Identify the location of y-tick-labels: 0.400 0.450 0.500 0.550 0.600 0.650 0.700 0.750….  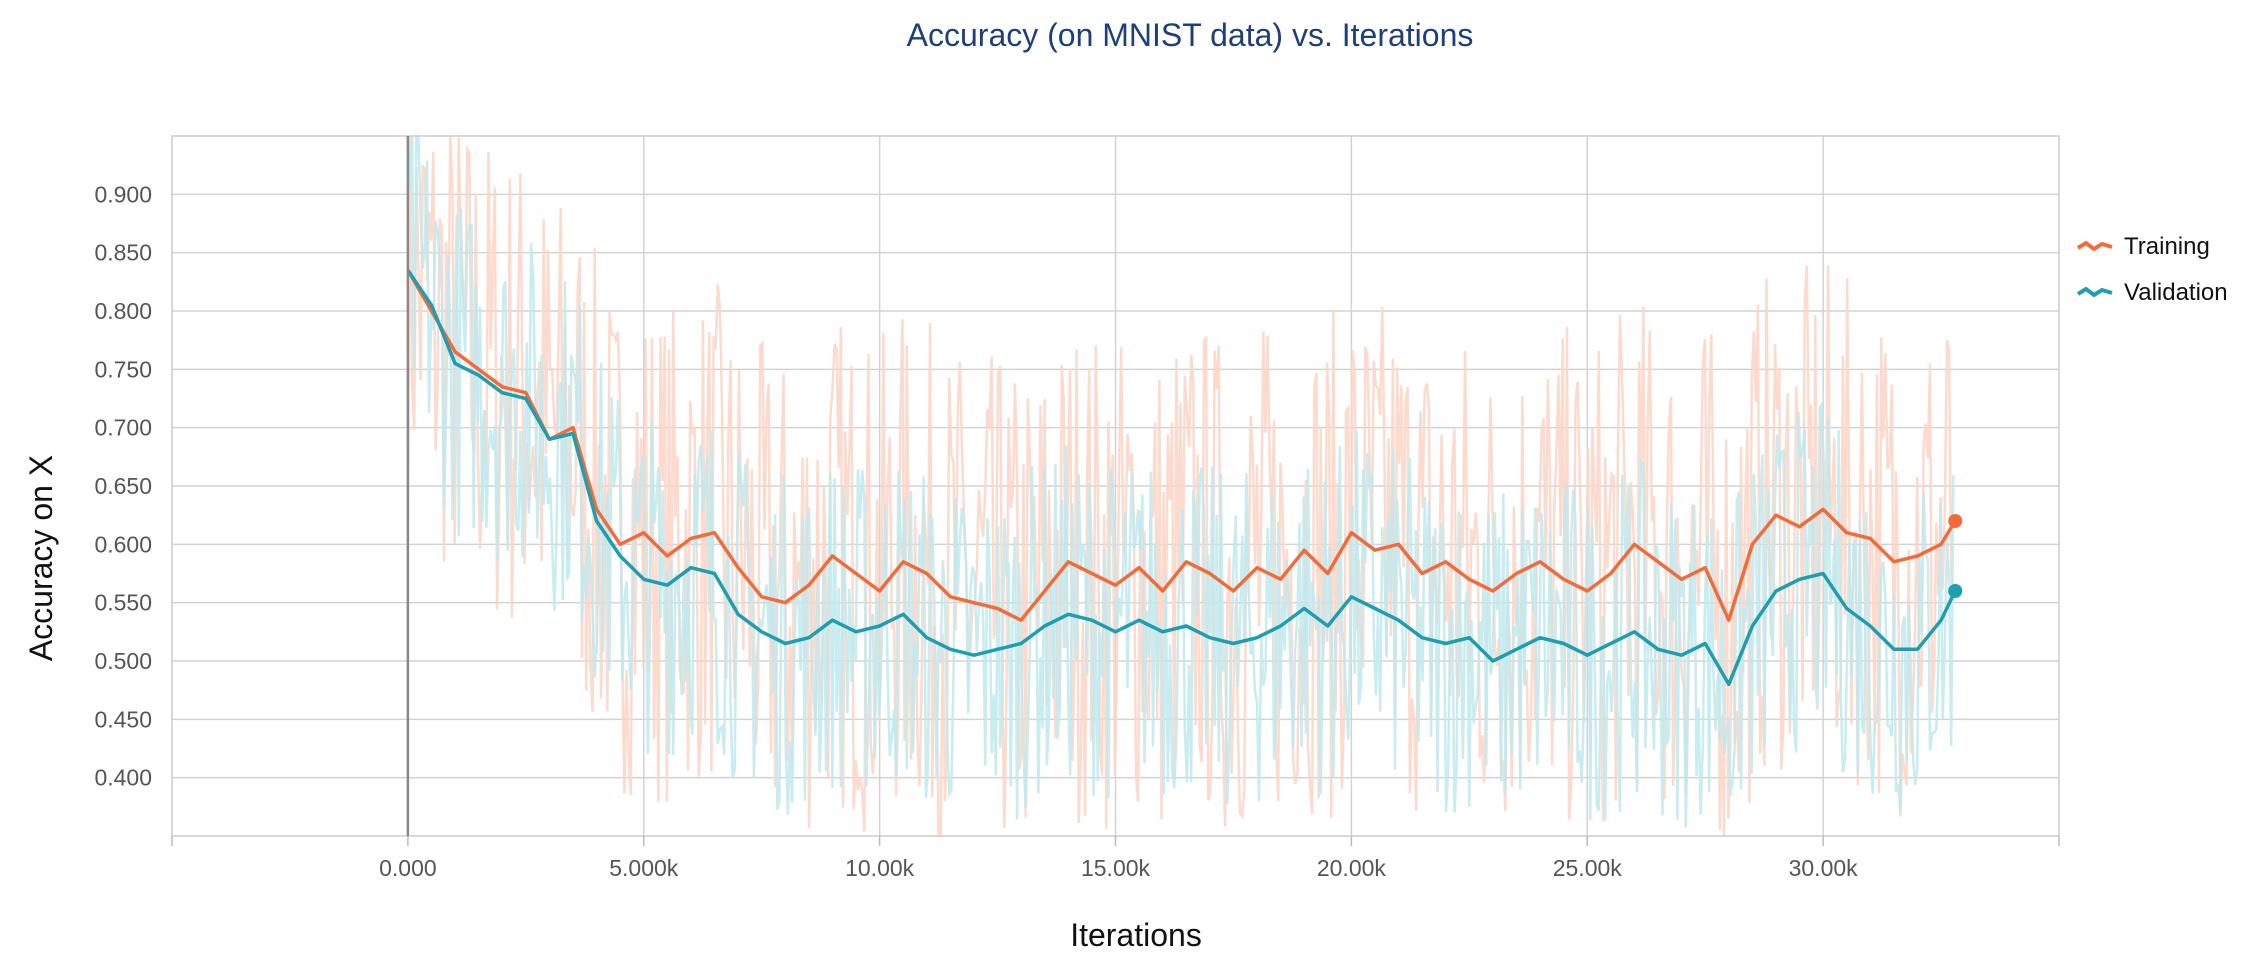
(123, 485).